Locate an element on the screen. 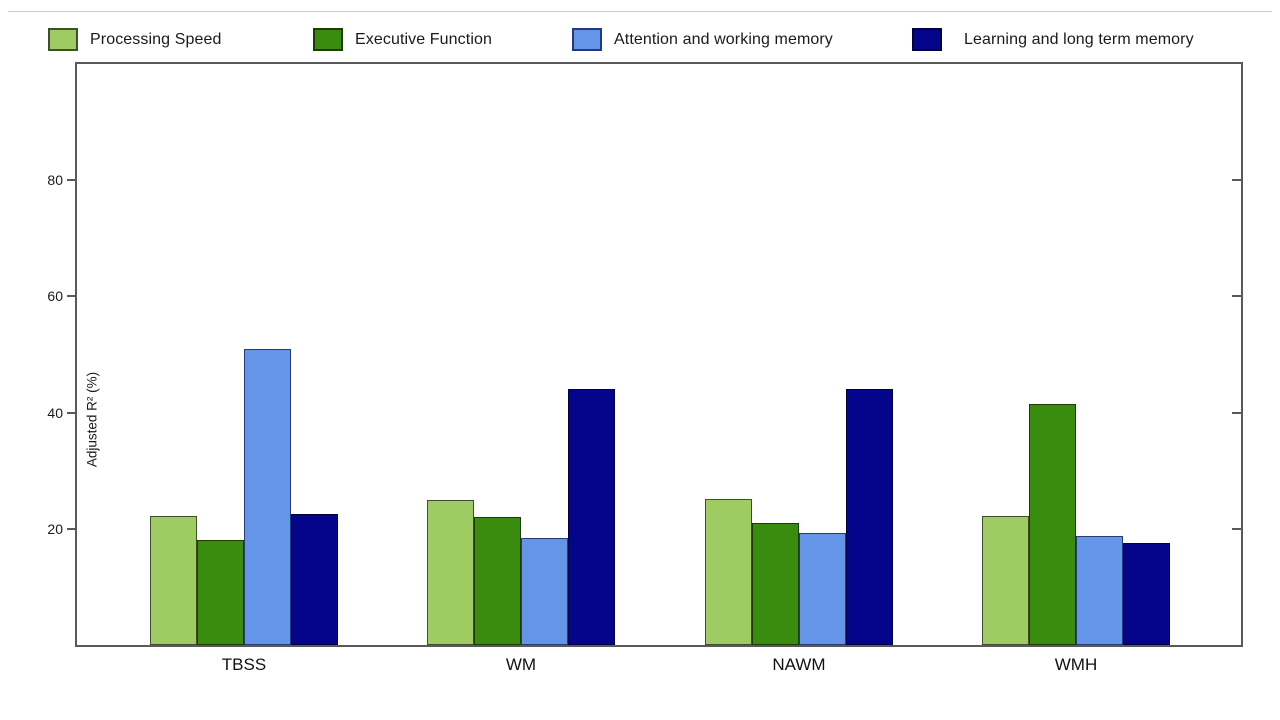 The image size is (1280, 720). y-axis-tick-label-40: 40 is located at coordinates (55, 412).